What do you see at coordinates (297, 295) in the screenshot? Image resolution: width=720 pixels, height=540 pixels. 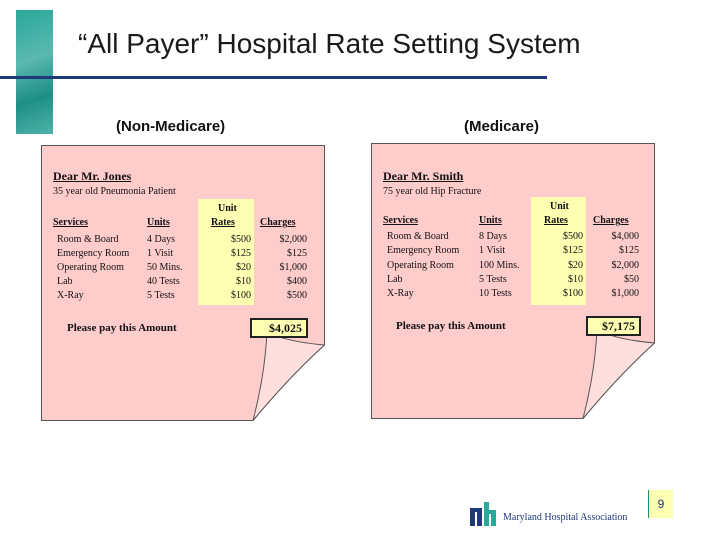 I see `row-charge: $500` at bounding box center [297, 295].